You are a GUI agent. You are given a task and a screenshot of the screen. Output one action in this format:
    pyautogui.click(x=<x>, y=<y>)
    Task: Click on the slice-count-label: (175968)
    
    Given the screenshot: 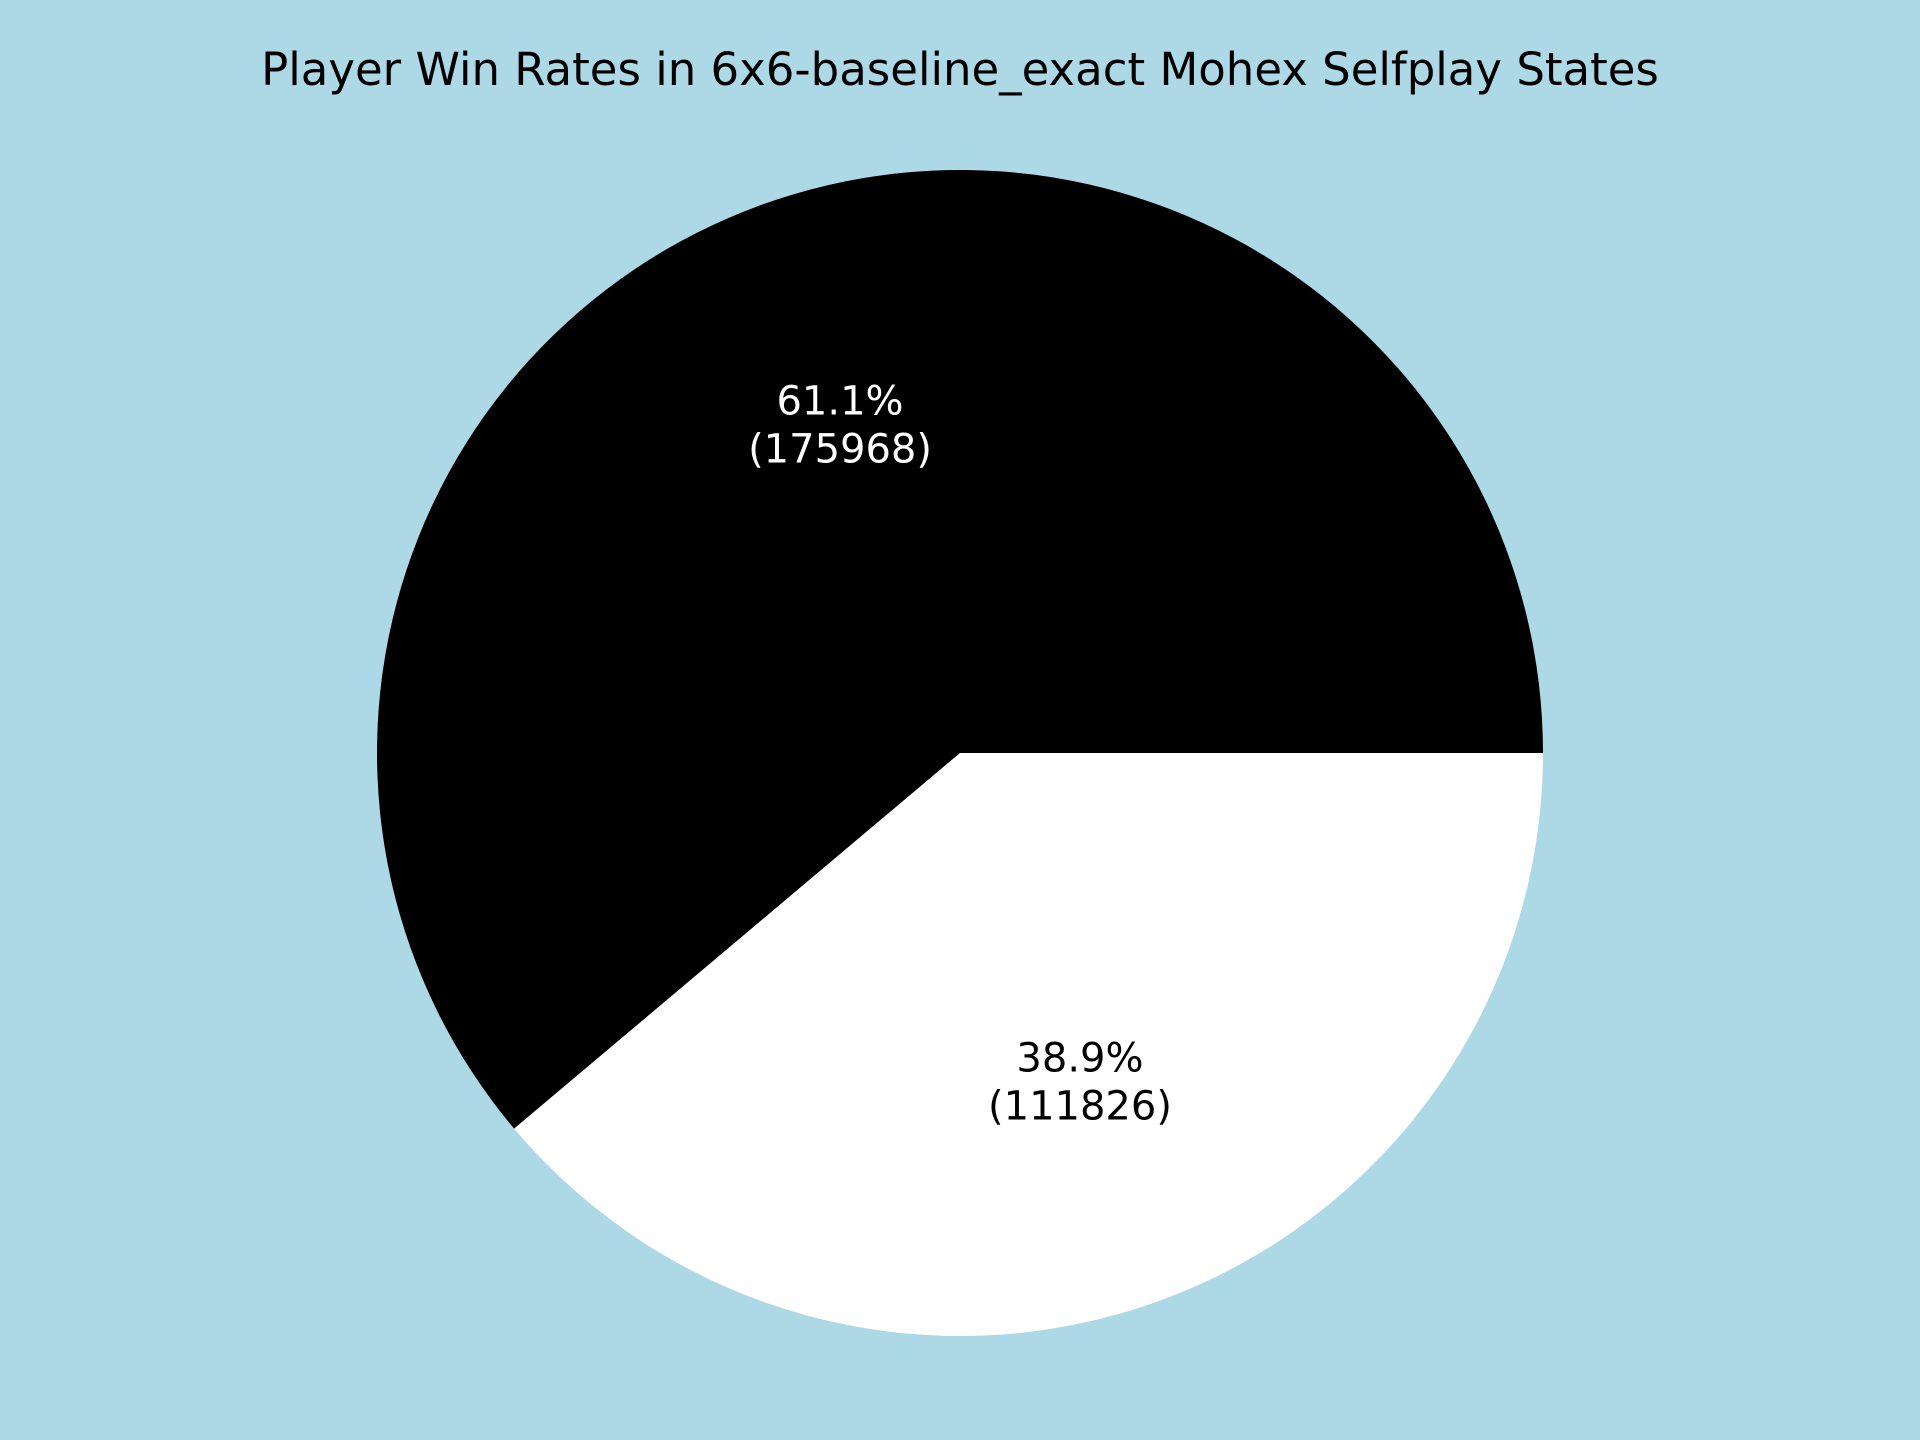 What is the action you would take?
    pyautogui.click(x=840, y=449)
    